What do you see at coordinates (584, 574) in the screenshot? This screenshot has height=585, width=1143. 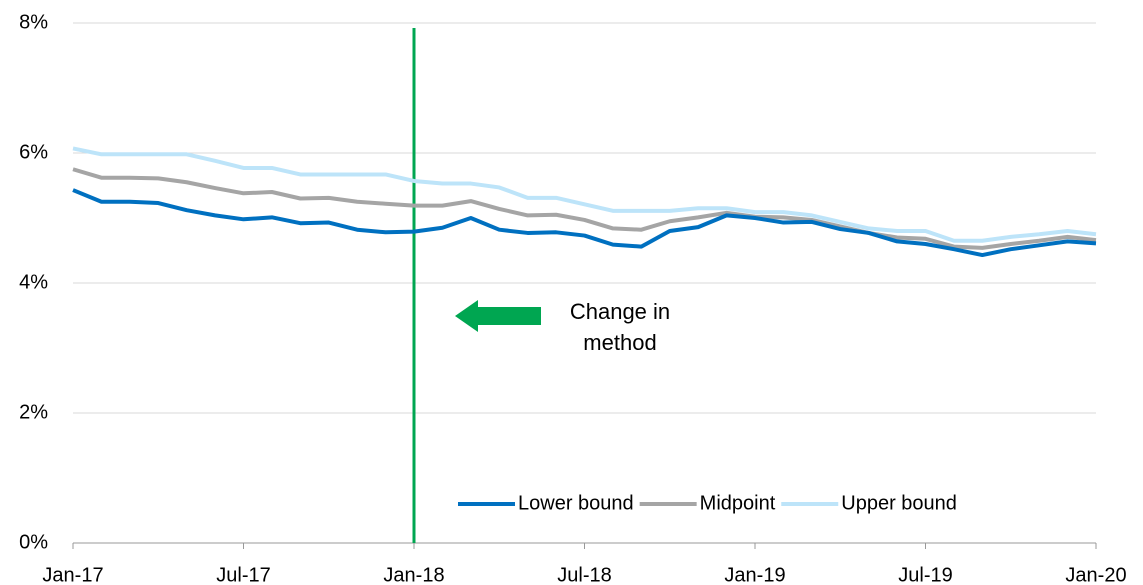 I see `x-tick-label: Jul-18` at bounding box center [584, 574].